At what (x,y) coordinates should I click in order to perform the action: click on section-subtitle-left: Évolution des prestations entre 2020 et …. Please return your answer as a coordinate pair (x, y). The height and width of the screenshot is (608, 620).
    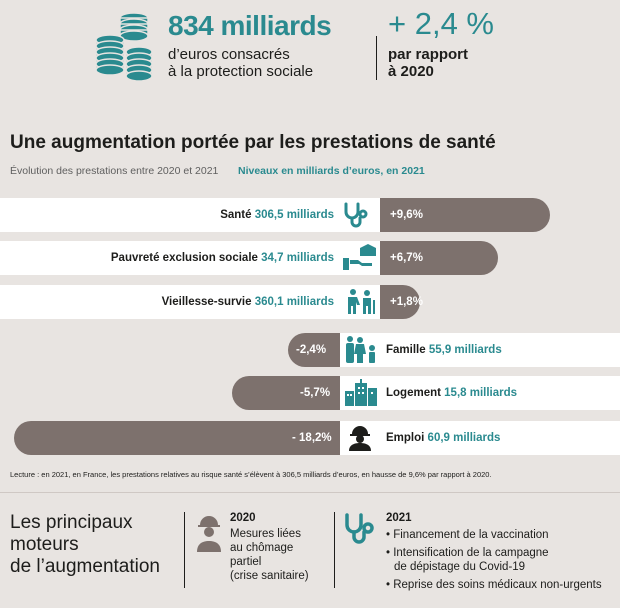
    Looking at the image, I should click on (114, 171).